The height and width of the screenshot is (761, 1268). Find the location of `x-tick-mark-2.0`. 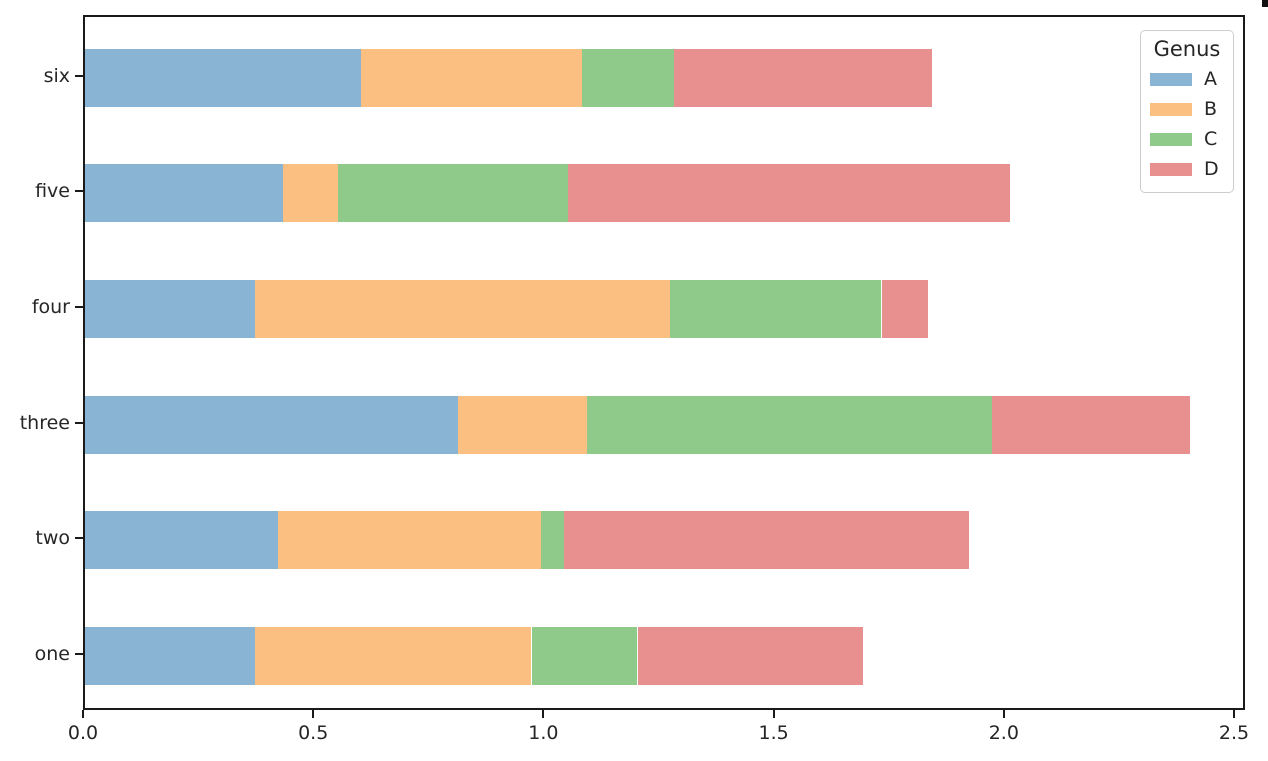

x-tick-mark-2.0 is located at coordinates (1003, 714).